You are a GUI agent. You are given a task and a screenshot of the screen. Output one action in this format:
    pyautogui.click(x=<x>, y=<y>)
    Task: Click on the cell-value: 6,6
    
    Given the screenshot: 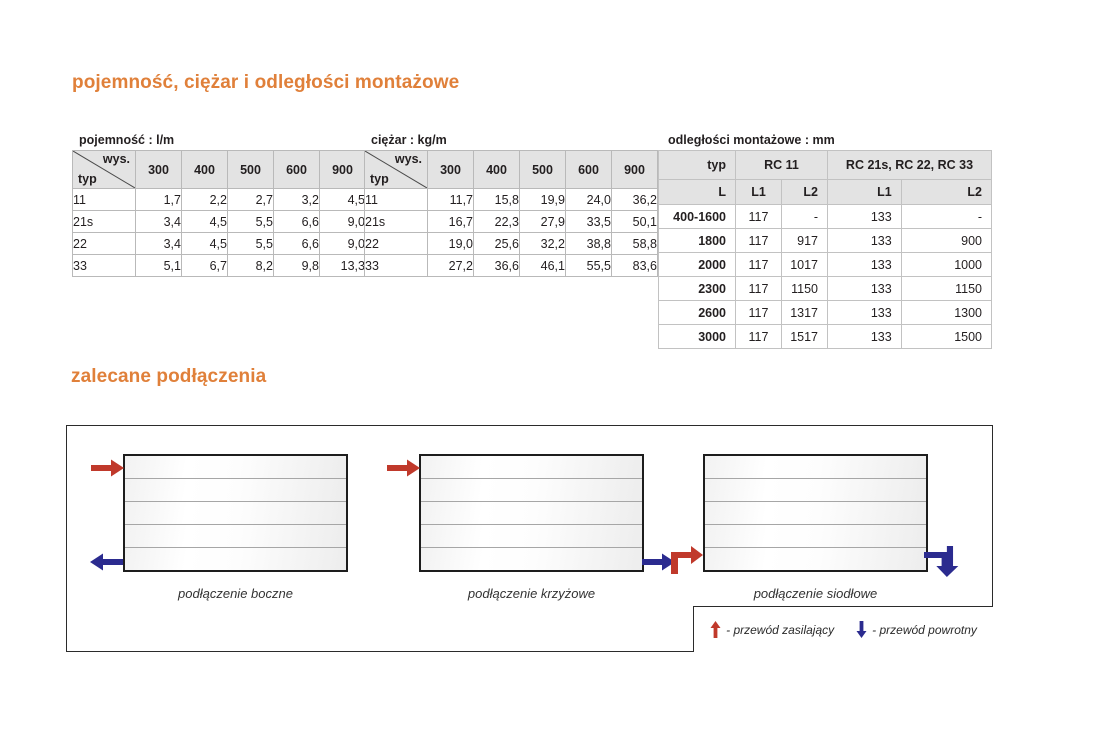 What is the action you would take?
    pyautogui.click(x=296, y=243)
    